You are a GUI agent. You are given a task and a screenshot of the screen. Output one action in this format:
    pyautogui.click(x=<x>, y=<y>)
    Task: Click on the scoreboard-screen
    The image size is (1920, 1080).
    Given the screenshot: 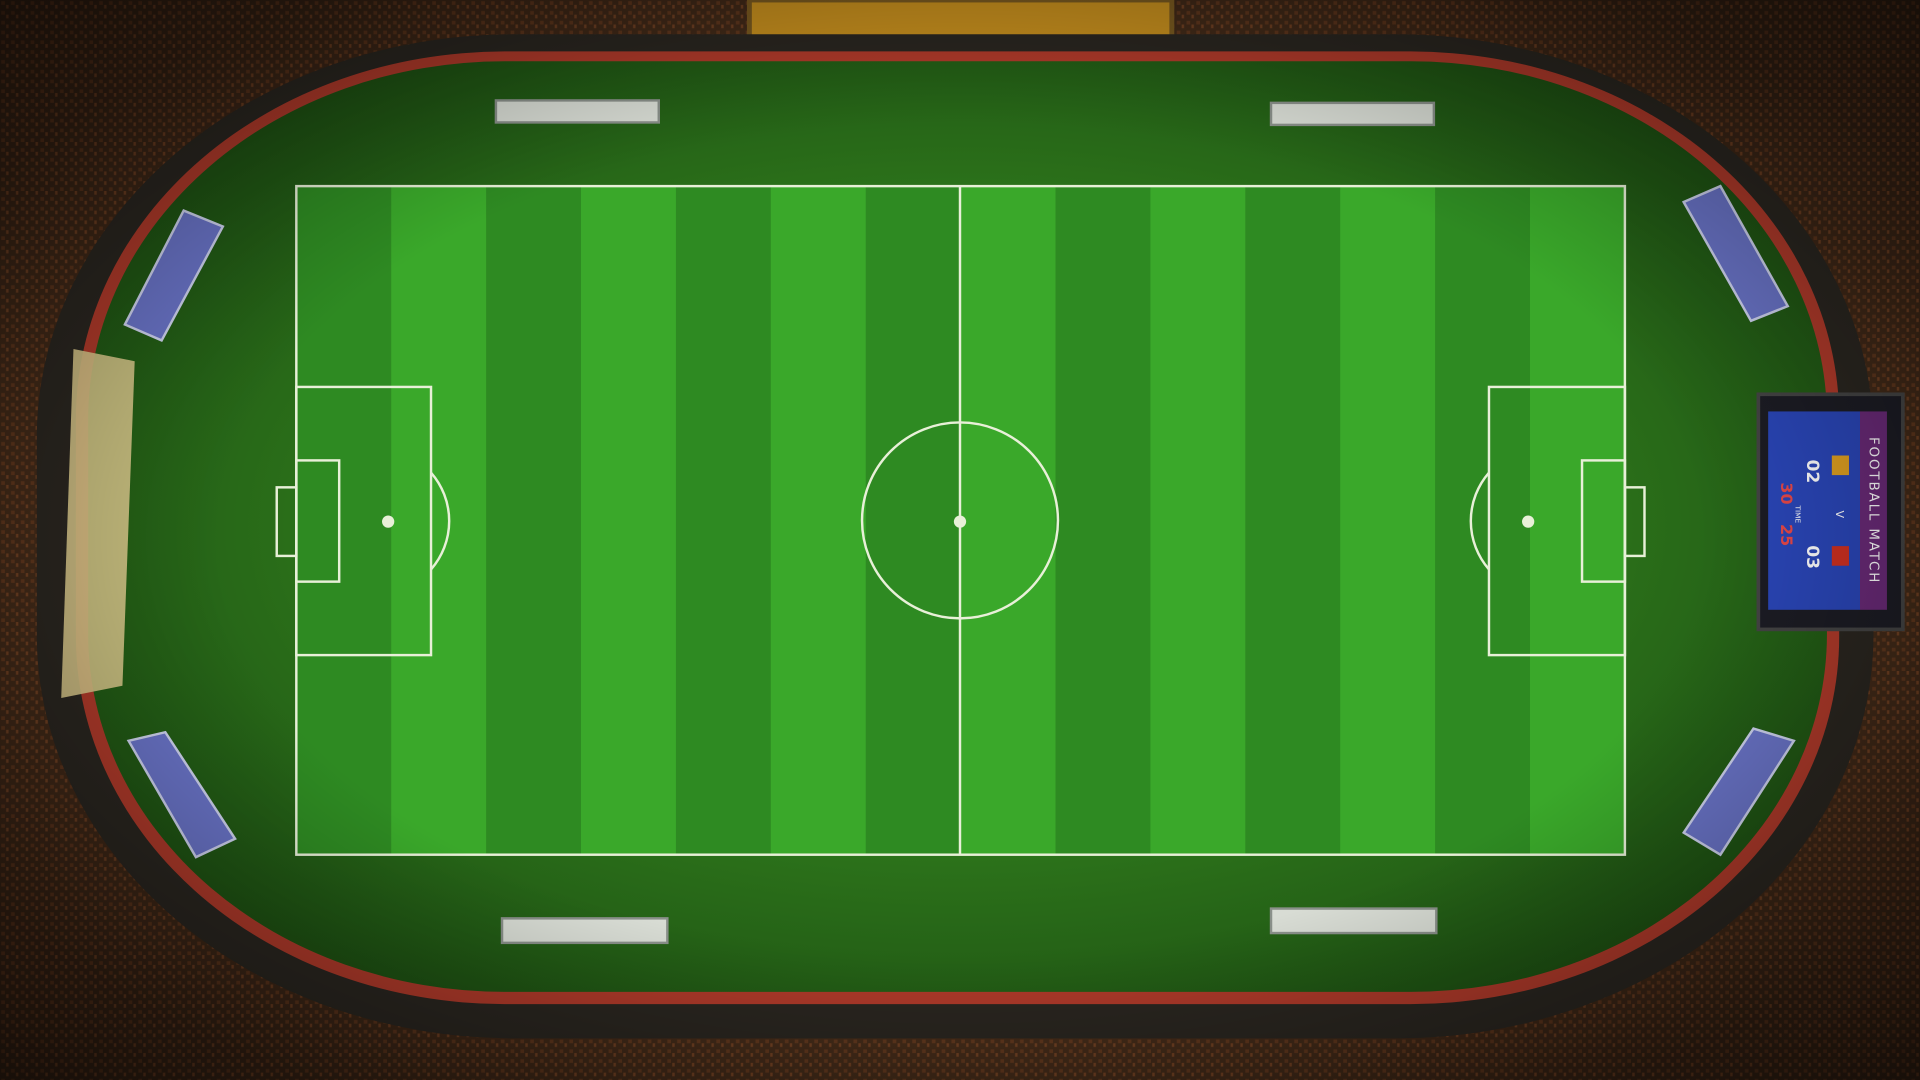 What is the action you would take?
    pyautogui.click(x=1814, y=510)
    